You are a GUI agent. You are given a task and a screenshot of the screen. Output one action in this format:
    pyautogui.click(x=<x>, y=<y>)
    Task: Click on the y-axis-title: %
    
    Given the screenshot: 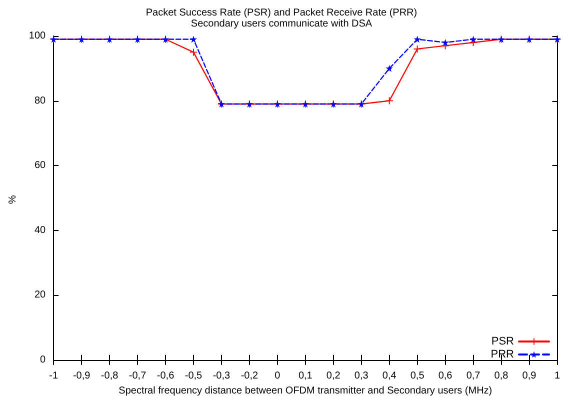 What is the action you would take?
    pyautogui.click(x=13, y=199)
    